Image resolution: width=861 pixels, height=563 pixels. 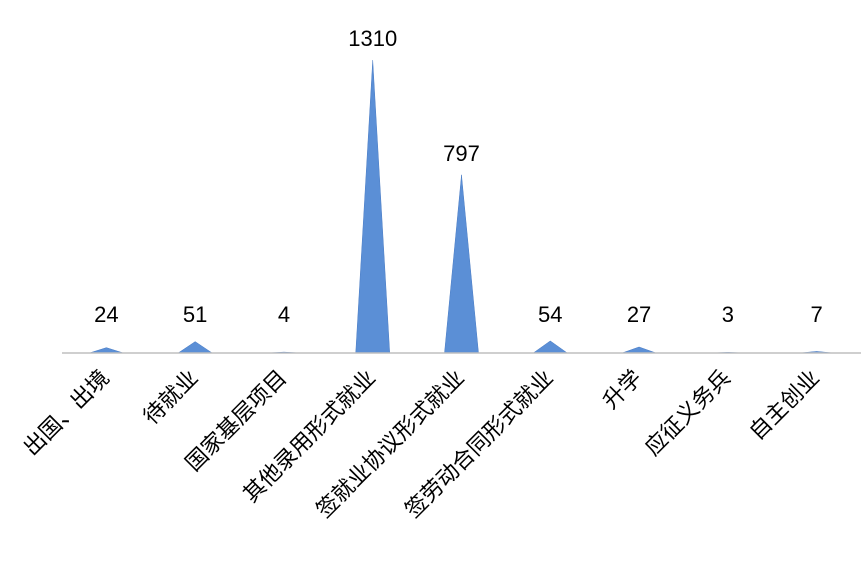 What do you see at coordinates (785, 406) in the screenshot?
I see `category-label-8: 自主创业` at bounding box center [785, 406].